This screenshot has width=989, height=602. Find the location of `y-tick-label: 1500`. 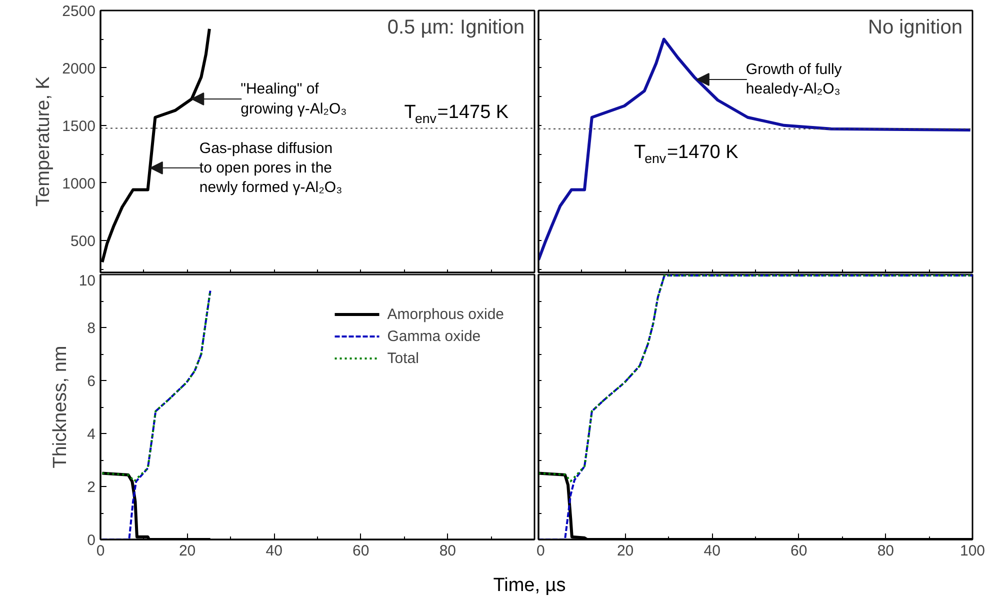

y-tick-label: 1500 is located at coordinates (79, 126).